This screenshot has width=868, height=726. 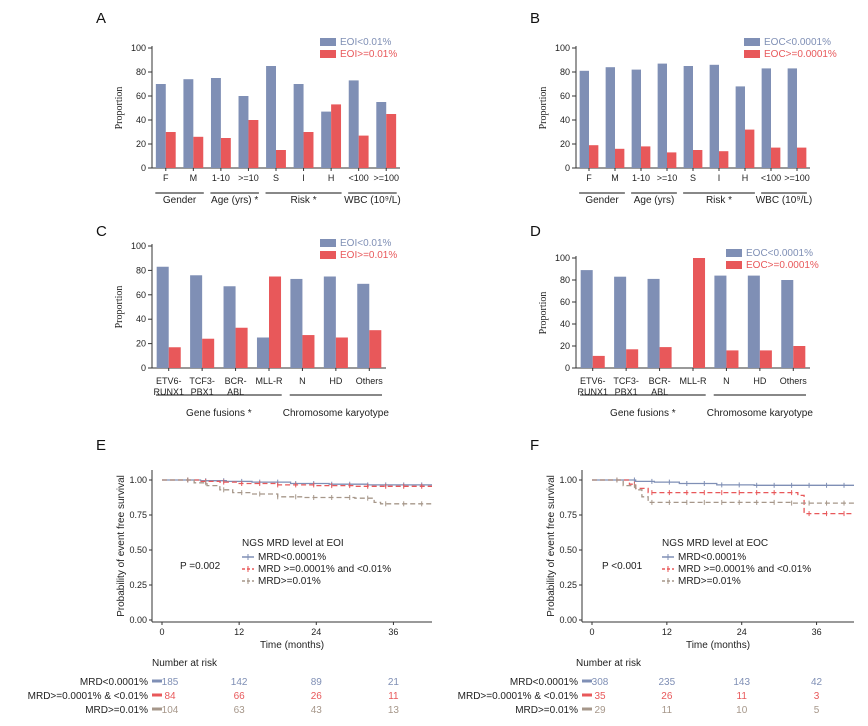 What do you see at coordinates (745, 178) in the screenshot?
I see `x-tick-label: H` at bounding box center [745, 178].